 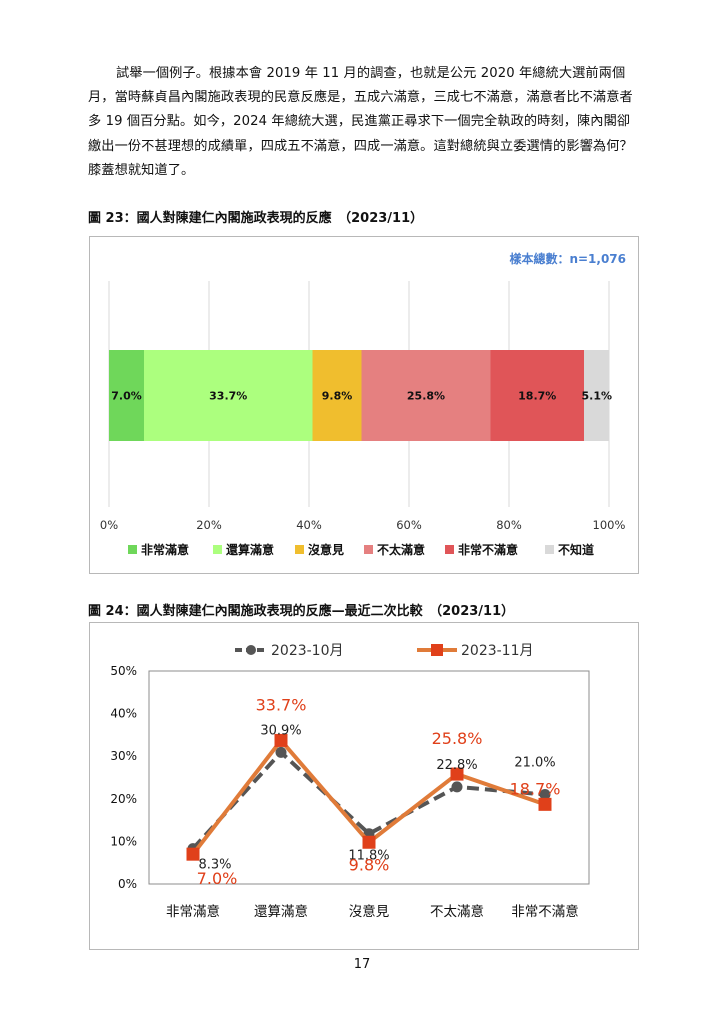 I want to click on legend-label-2023-11: 2023-11月, so click(x=497, y=651).